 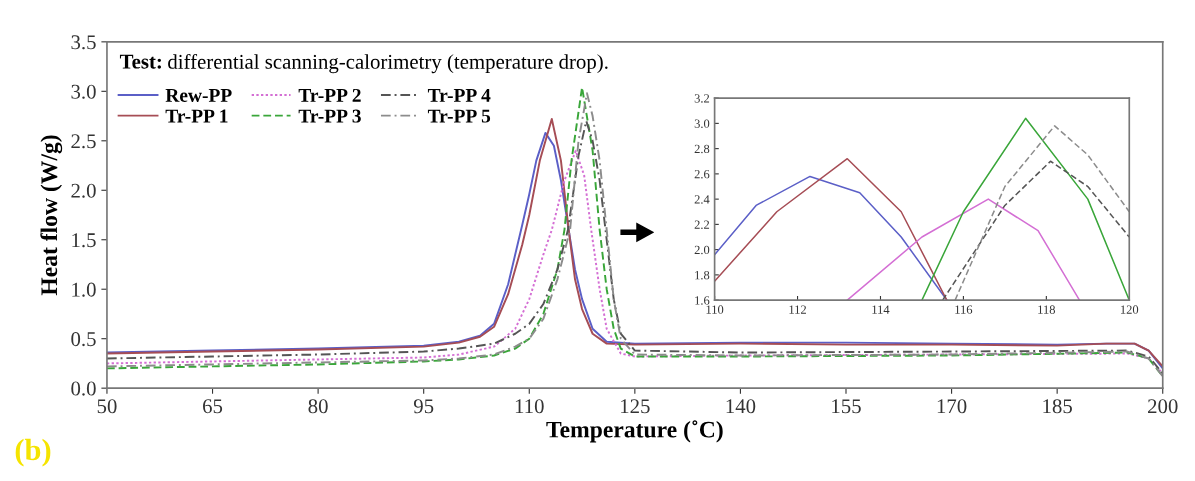 I want to click on y-tick-label: 2.8, so click(x=702, y=149).